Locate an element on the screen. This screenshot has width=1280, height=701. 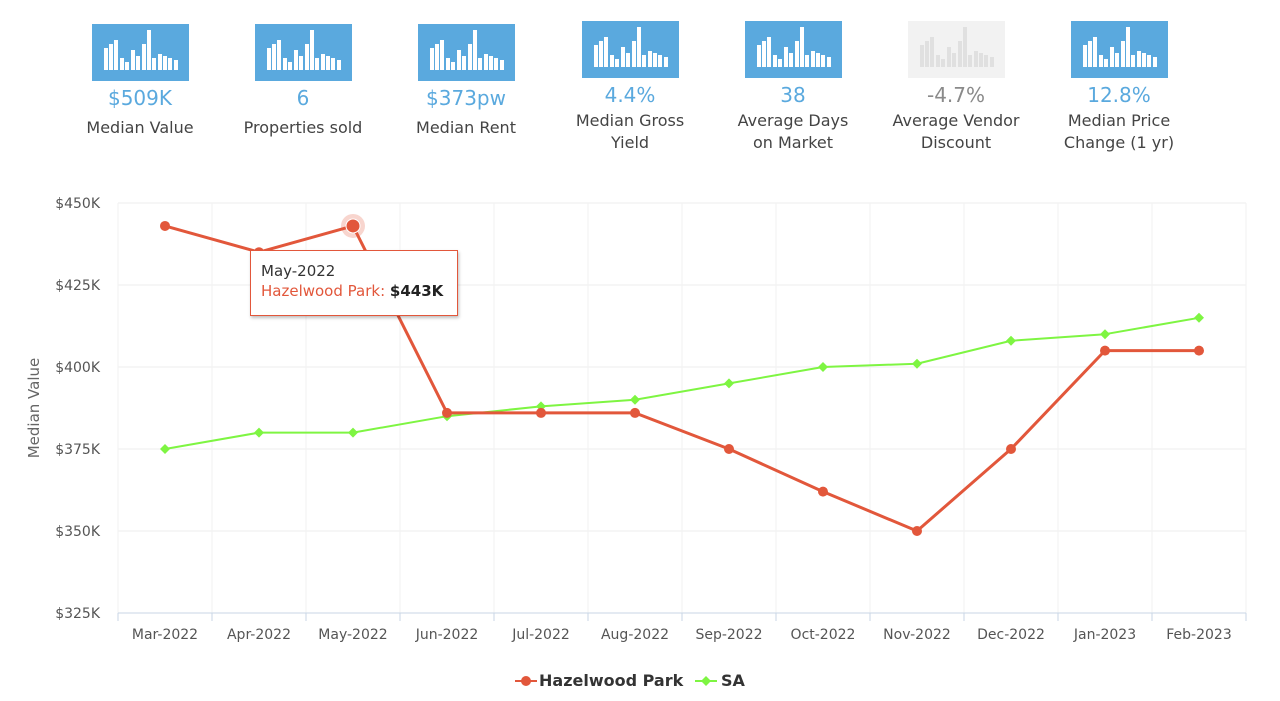
chart-tooltip: May-2022 Hazelwood Park: $443K is located at coordinates (354, 283).